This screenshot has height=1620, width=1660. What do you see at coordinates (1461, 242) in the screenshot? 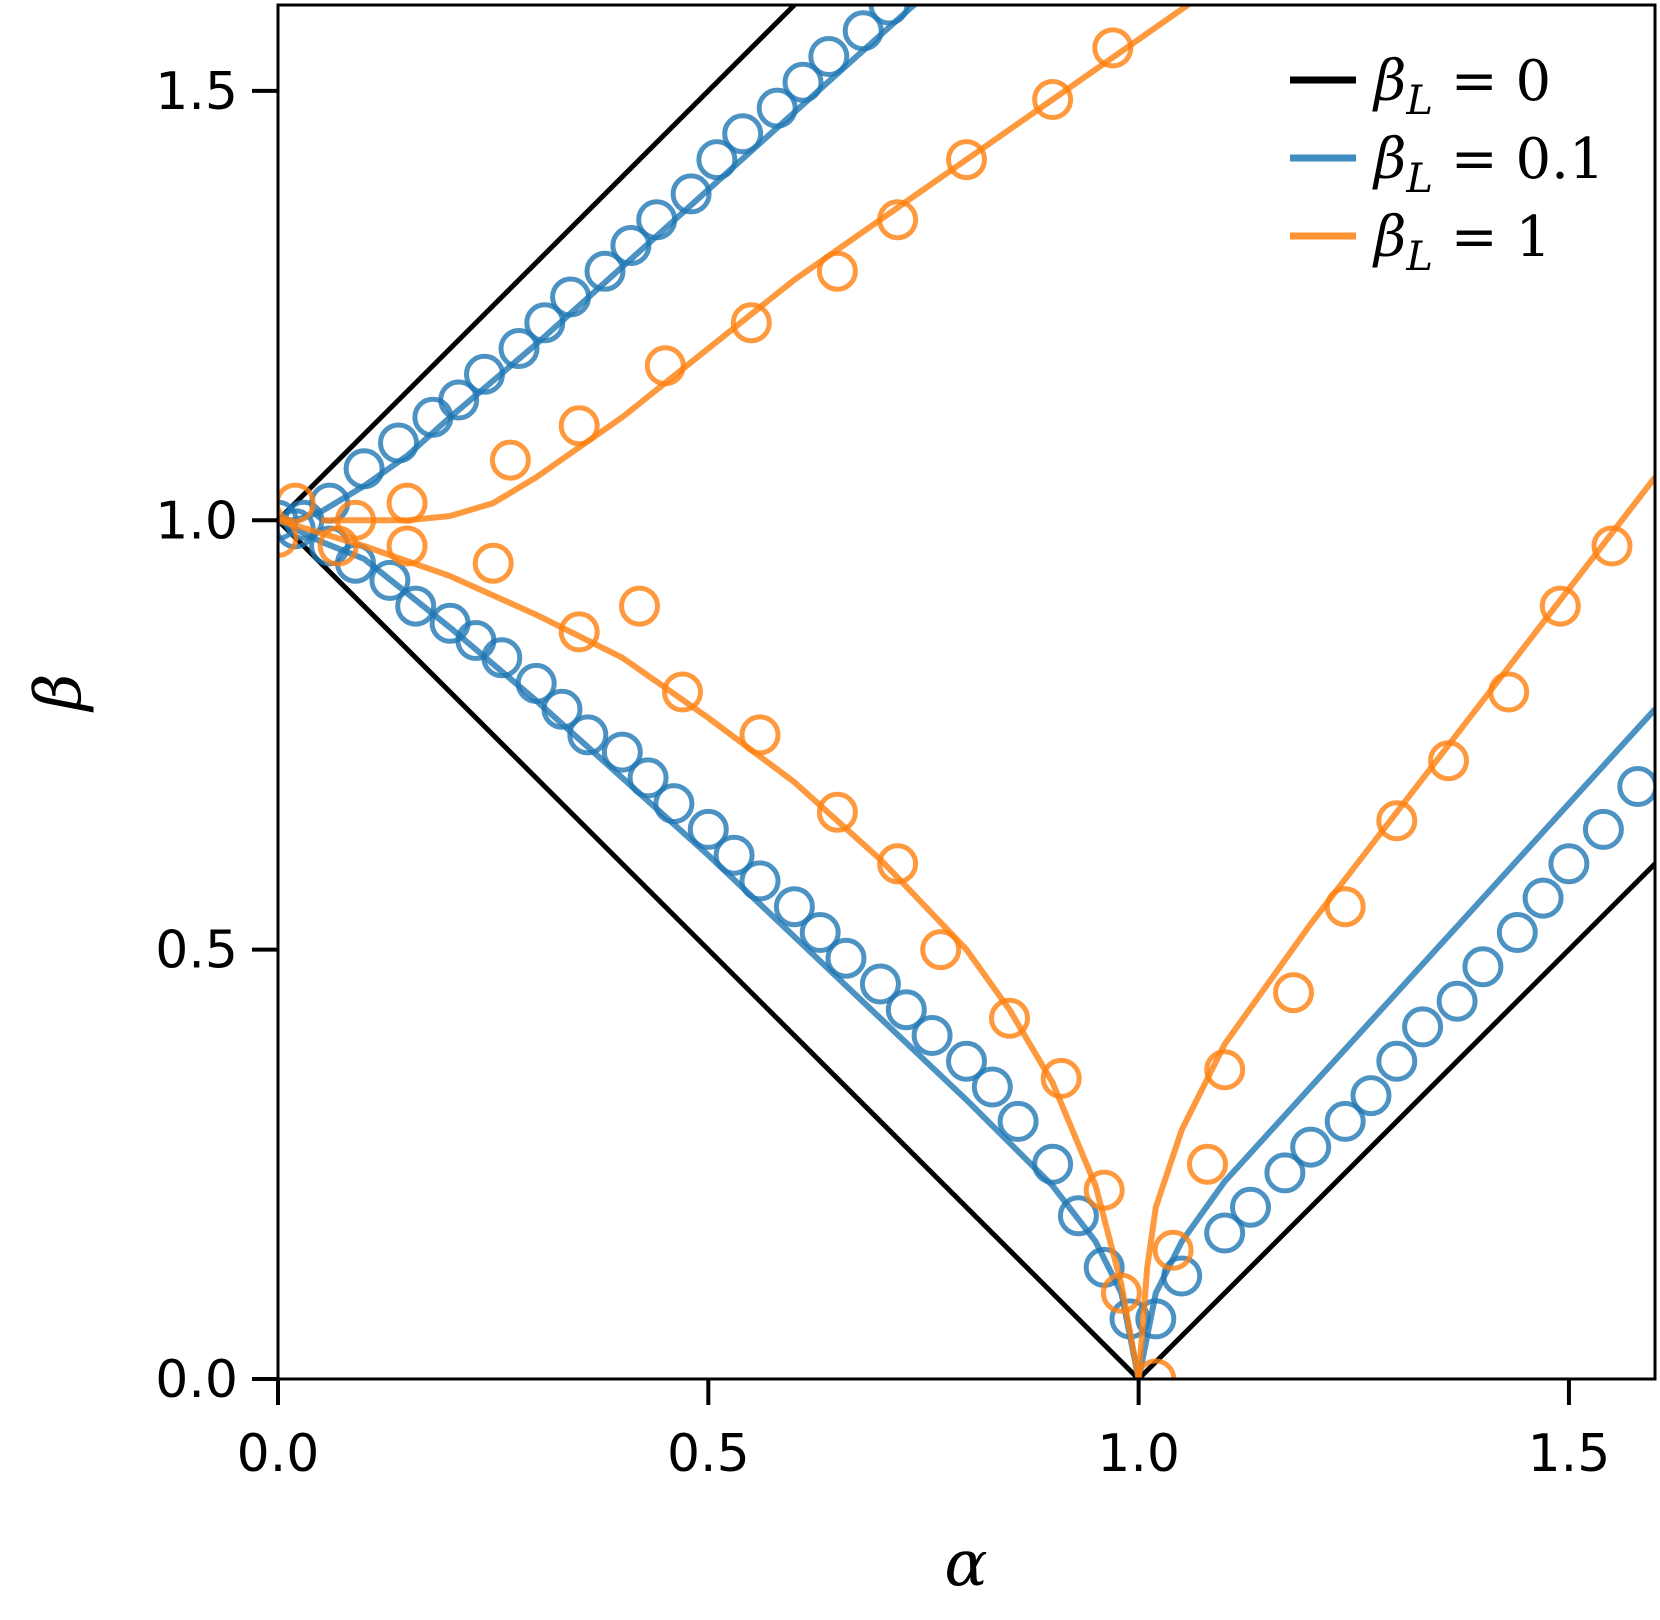
I see `legend-label: βL = 1` at bounding box center [1461, 242].